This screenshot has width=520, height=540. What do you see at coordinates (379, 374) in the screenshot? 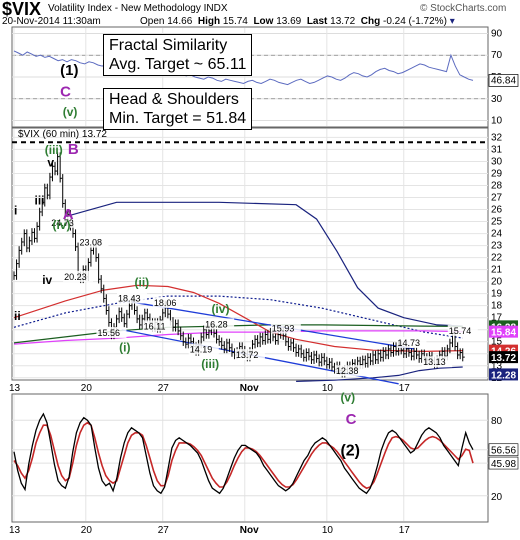
I see `bollinger-lower` at bounding box center [379, 374].